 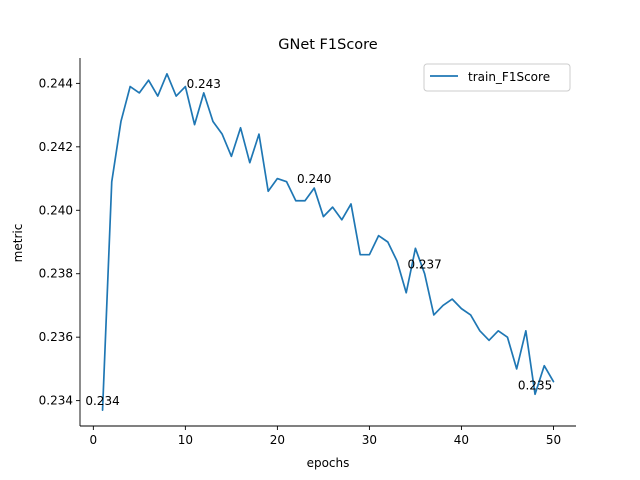 I want to click on data-label: 0.243, so click(x=204, y=84).